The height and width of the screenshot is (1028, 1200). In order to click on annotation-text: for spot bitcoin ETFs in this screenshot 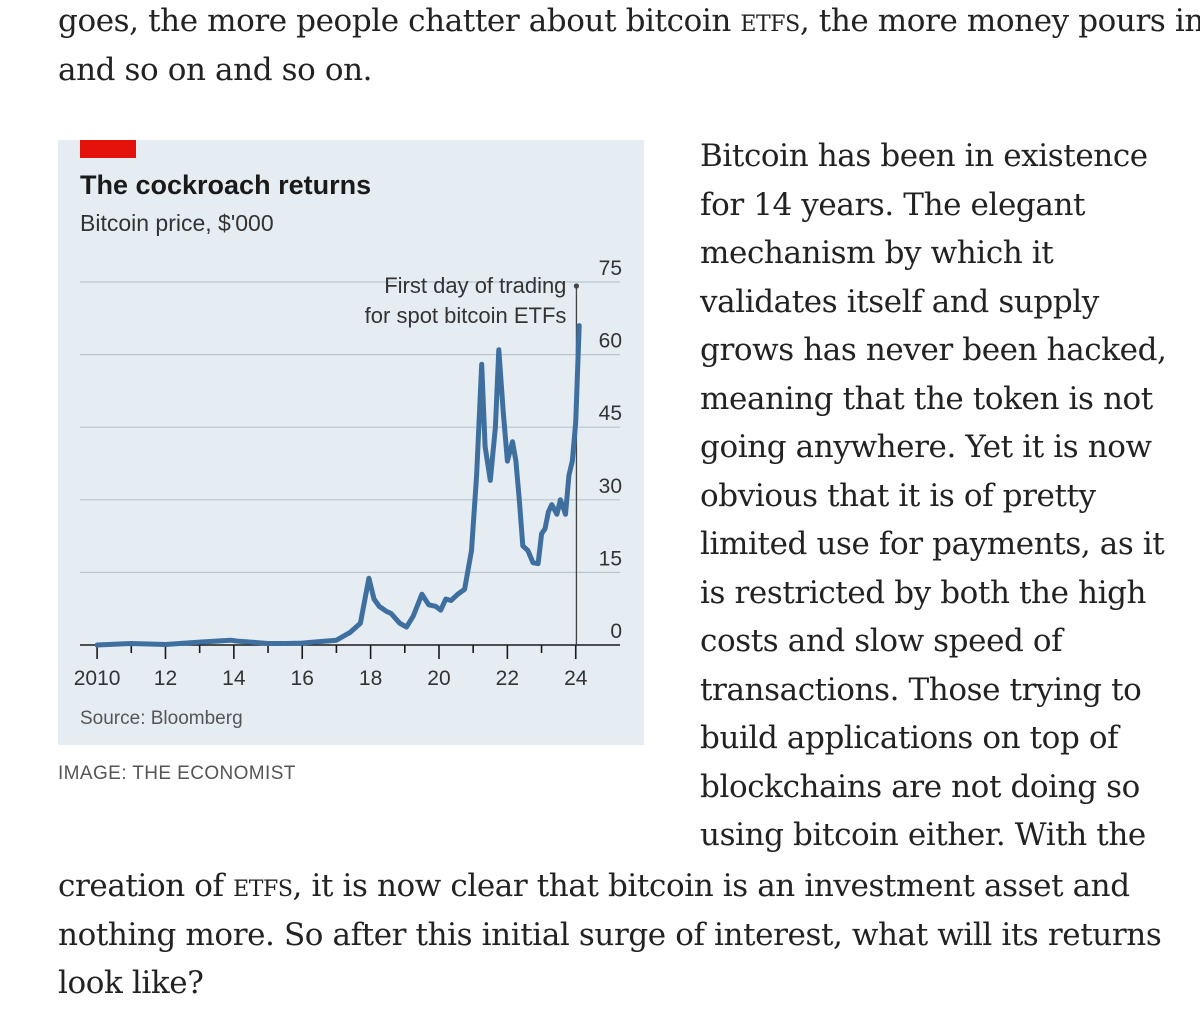, I will do `click(466, 315)`.